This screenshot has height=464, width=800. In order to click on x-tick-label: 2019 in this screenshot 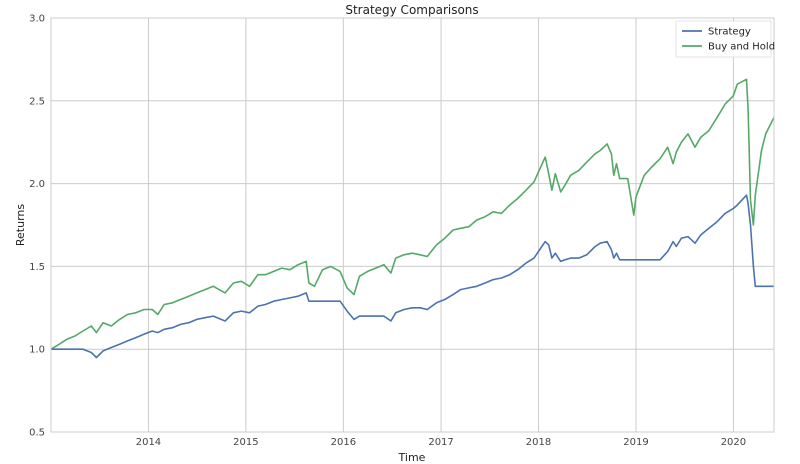, I will do `click(635, 442)`.